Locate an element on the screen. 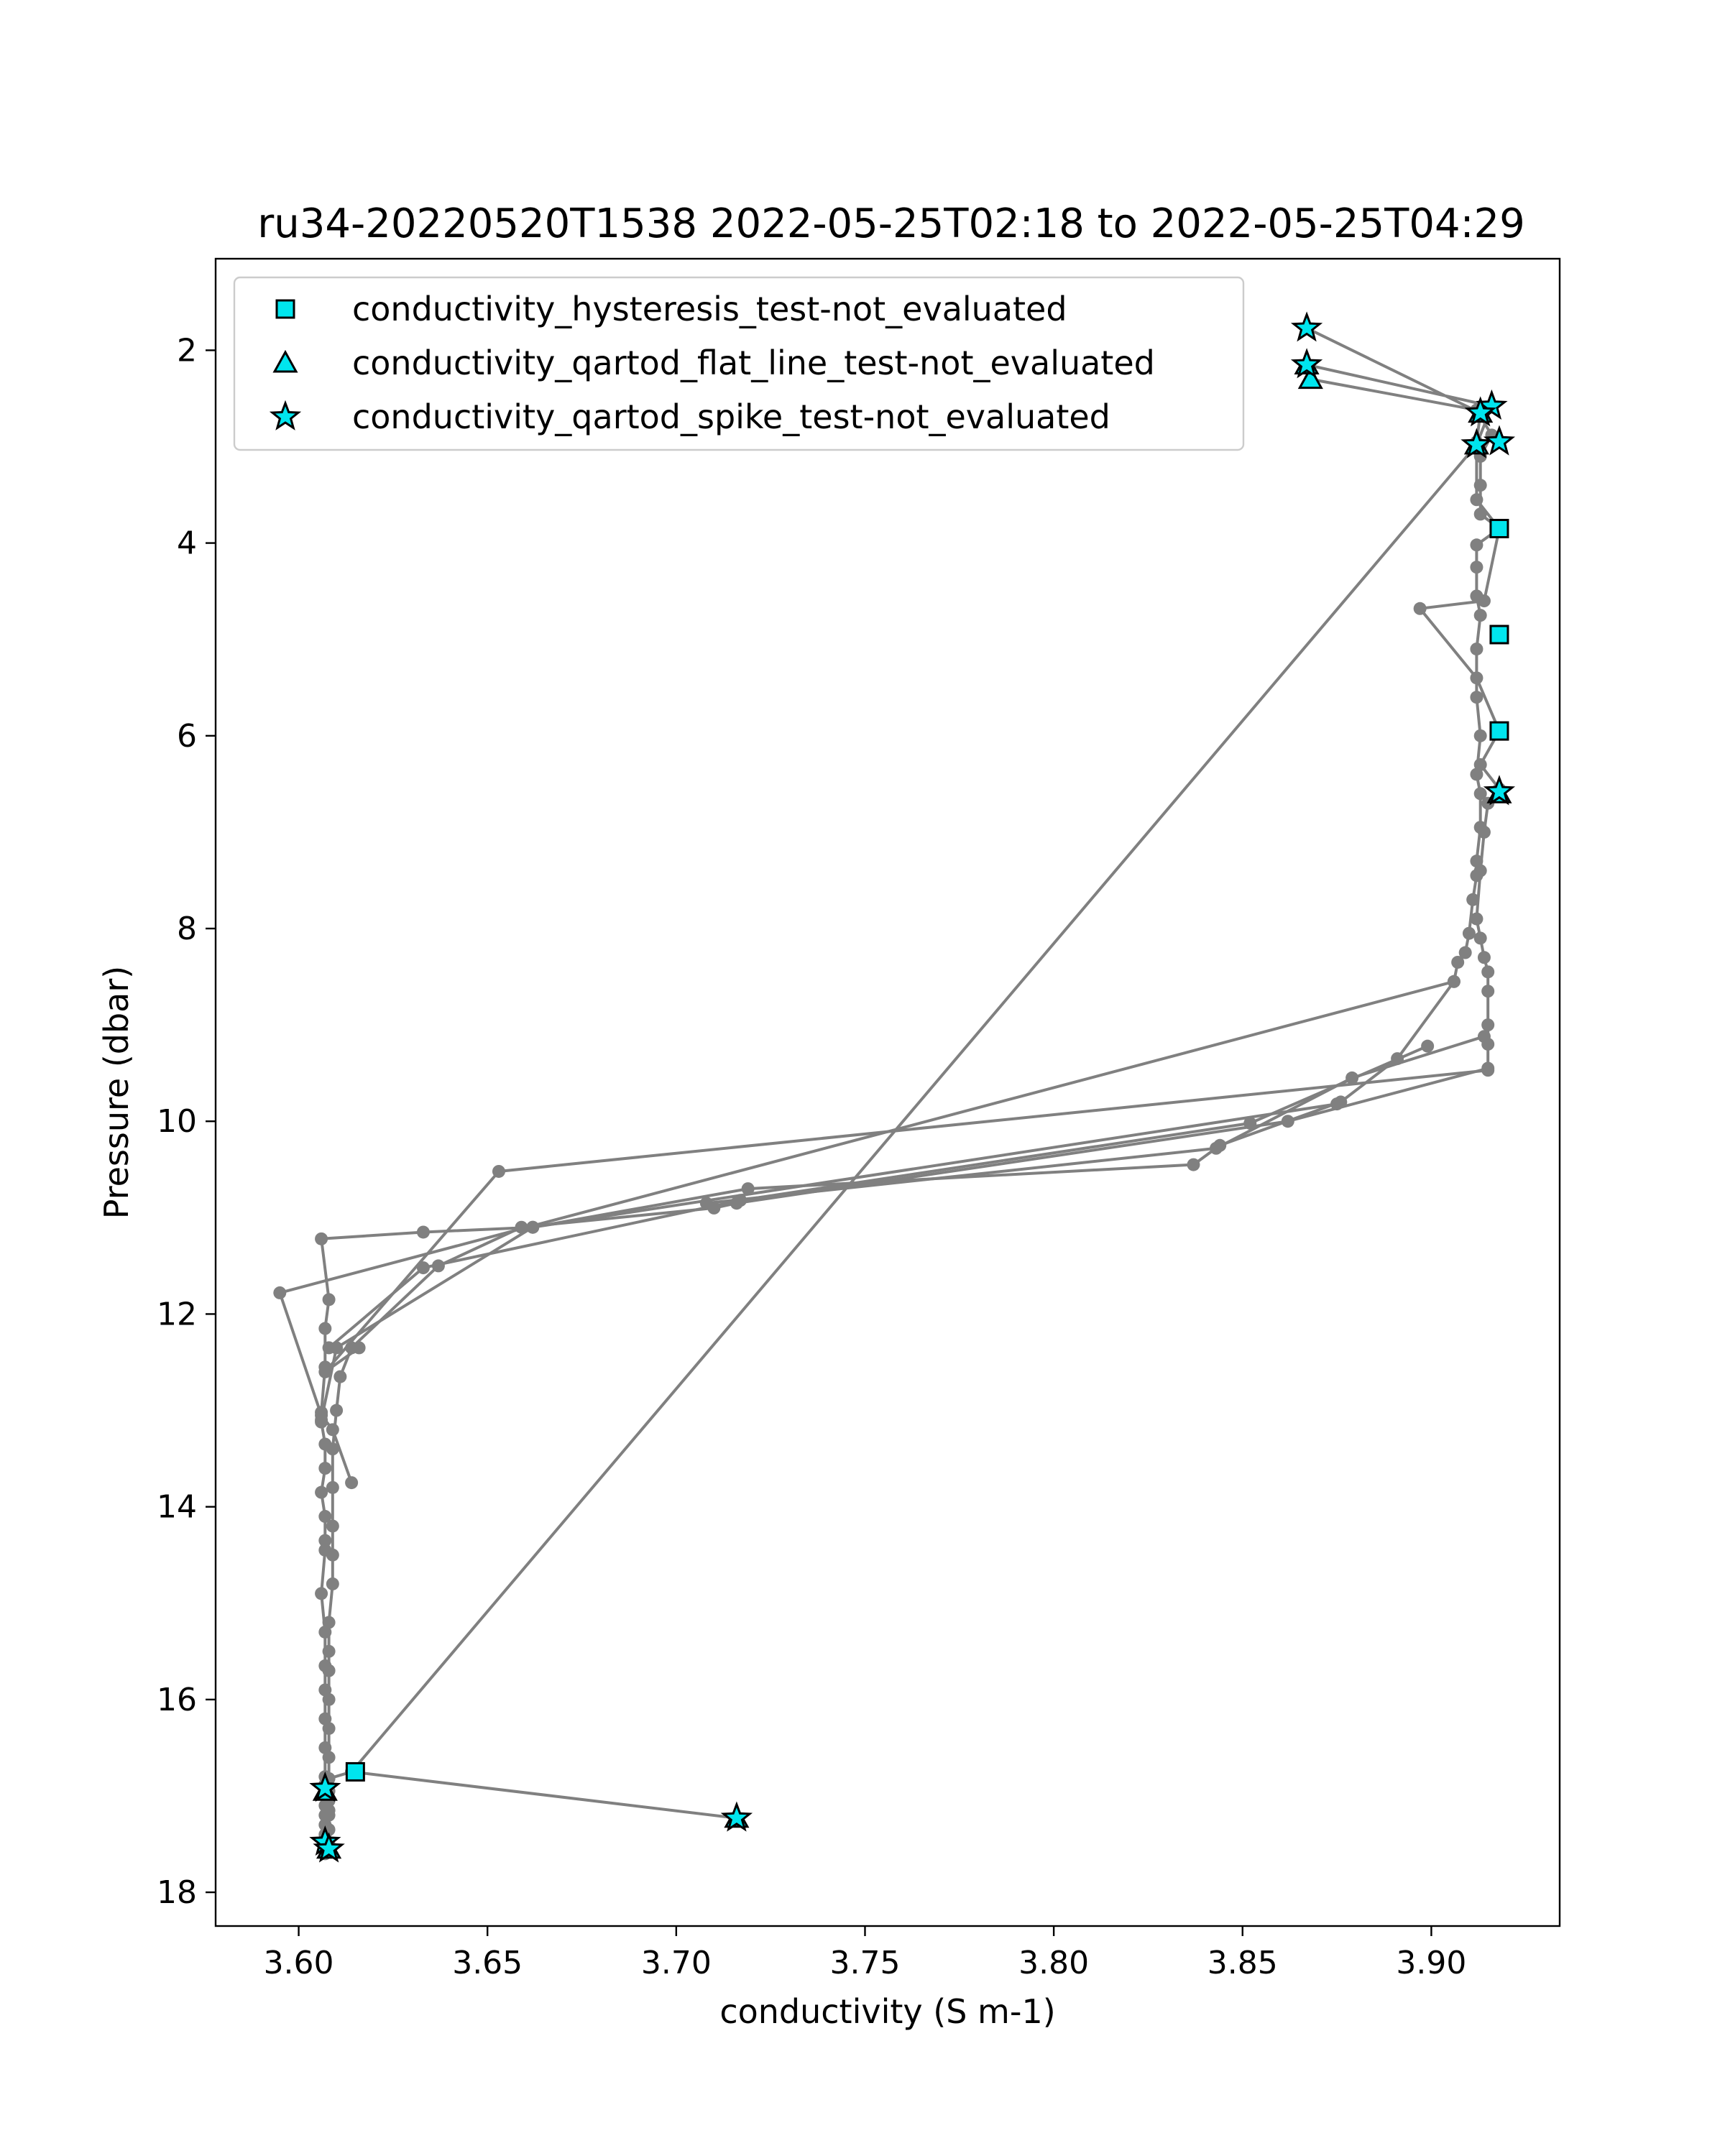 This screenshot has height=2156, width=1725. y-tick-label: 14 is located at coordinates (177, 1507).